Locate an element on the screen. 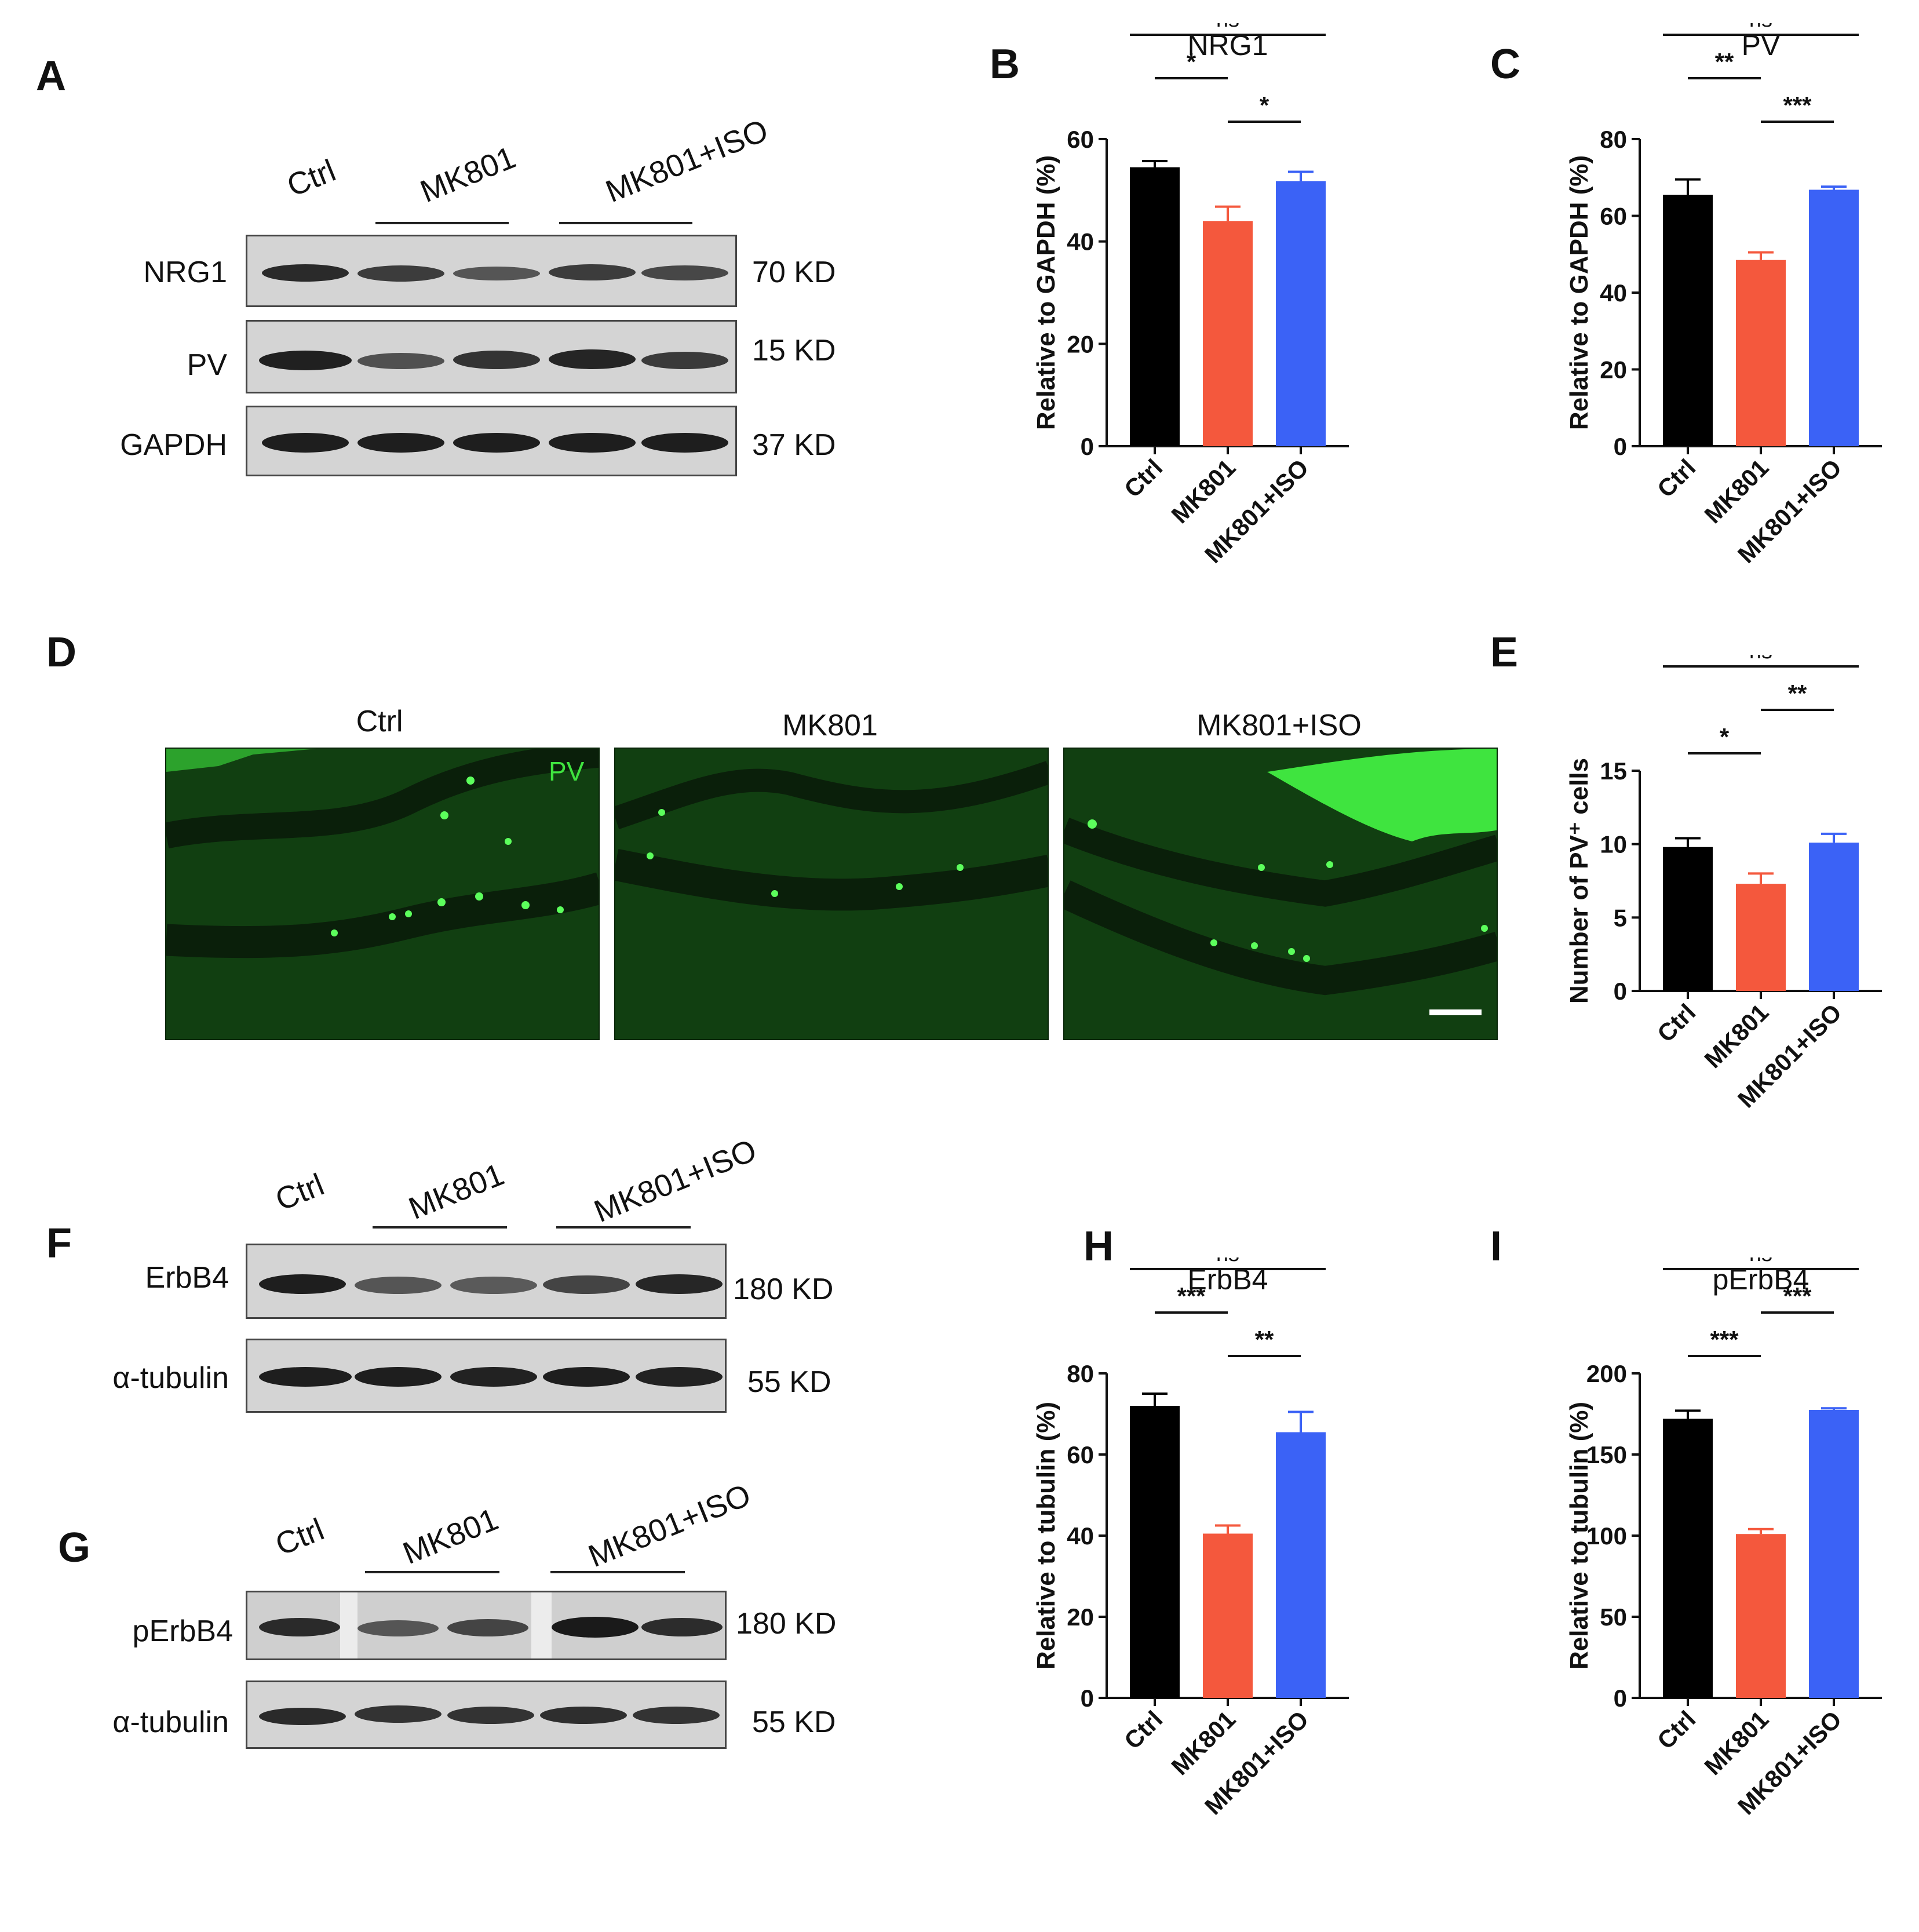 The width and height of the screenshot is (1919, 1932). panel-letter-a: A is located at coordinates (51, 76).